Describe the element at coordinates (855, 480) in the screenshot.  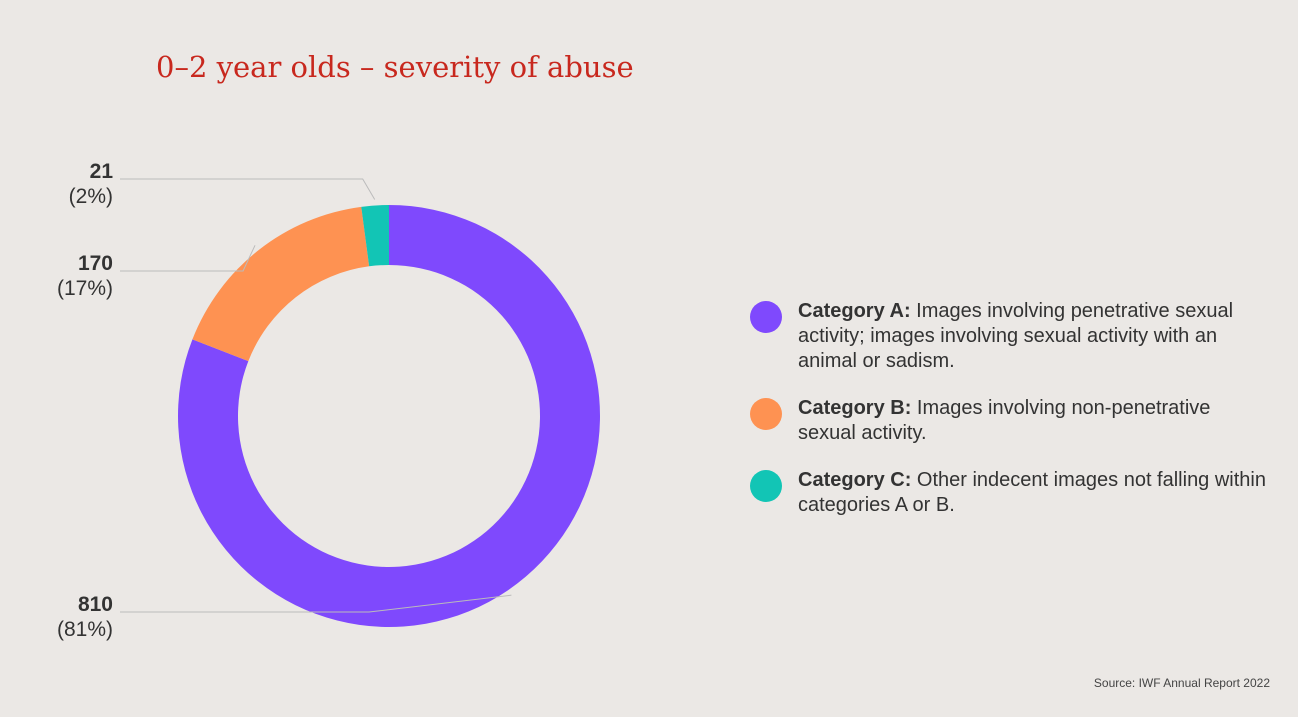
I see `legend-name-category-c: Category C:` at that location.